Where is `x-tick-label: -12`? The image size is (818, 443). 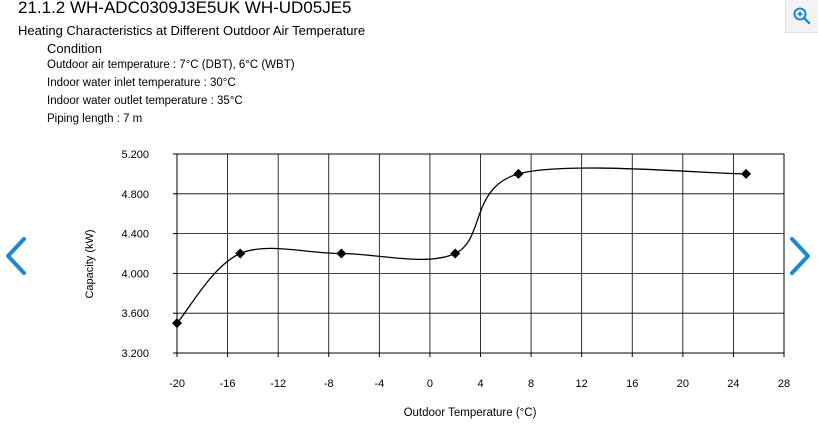
x-tick-label: -12 is located at coordinates (278, 384).